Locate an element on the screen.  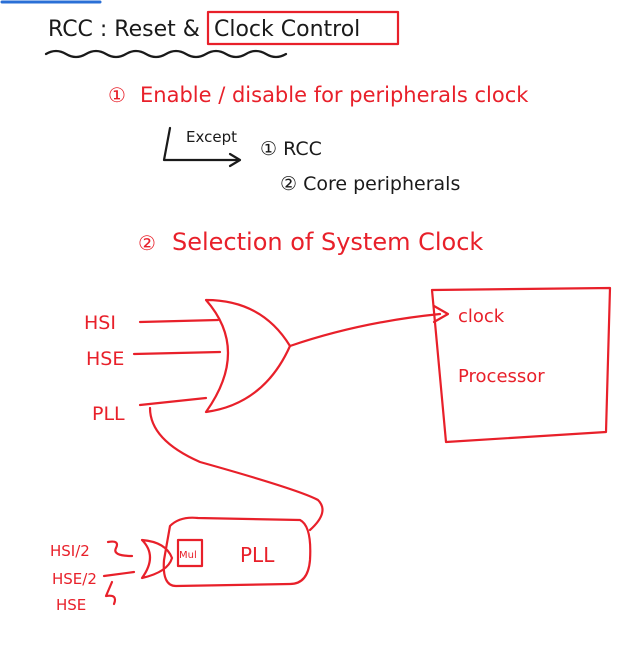
input-line-pll is located at coordinates (173, 401).